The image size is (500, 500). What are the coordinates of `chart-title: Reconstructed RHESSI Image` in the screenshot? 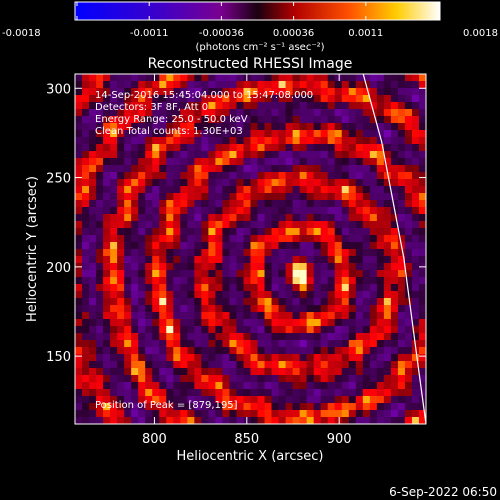 It's located at (250, 64).